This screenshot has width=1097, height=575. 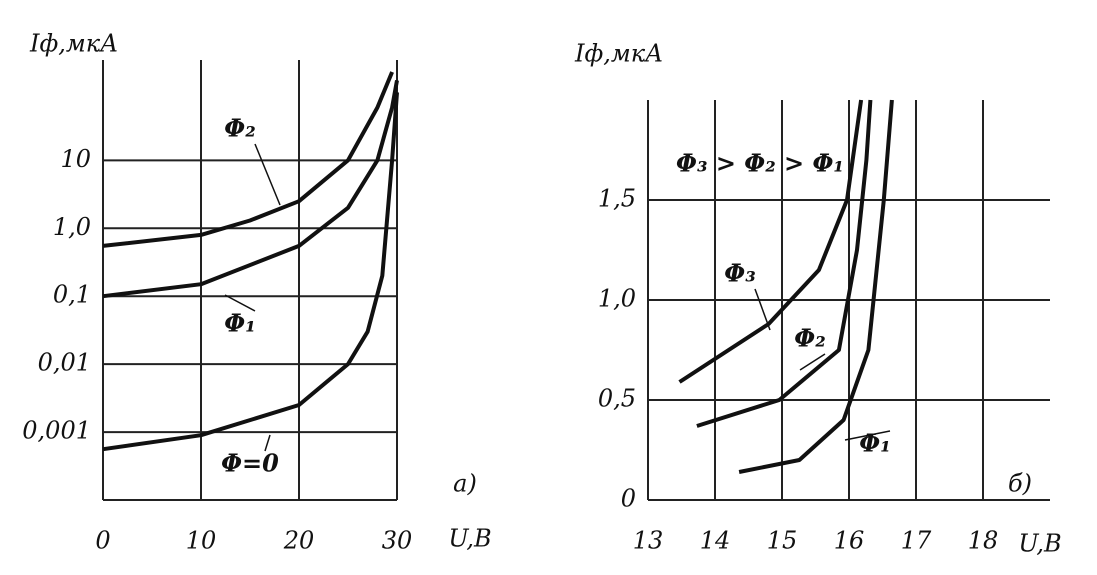 What do you see at coordinates (299, 541) in the screenshot?
I see `x-tick-label: 20` at bounding box center [299, 541].